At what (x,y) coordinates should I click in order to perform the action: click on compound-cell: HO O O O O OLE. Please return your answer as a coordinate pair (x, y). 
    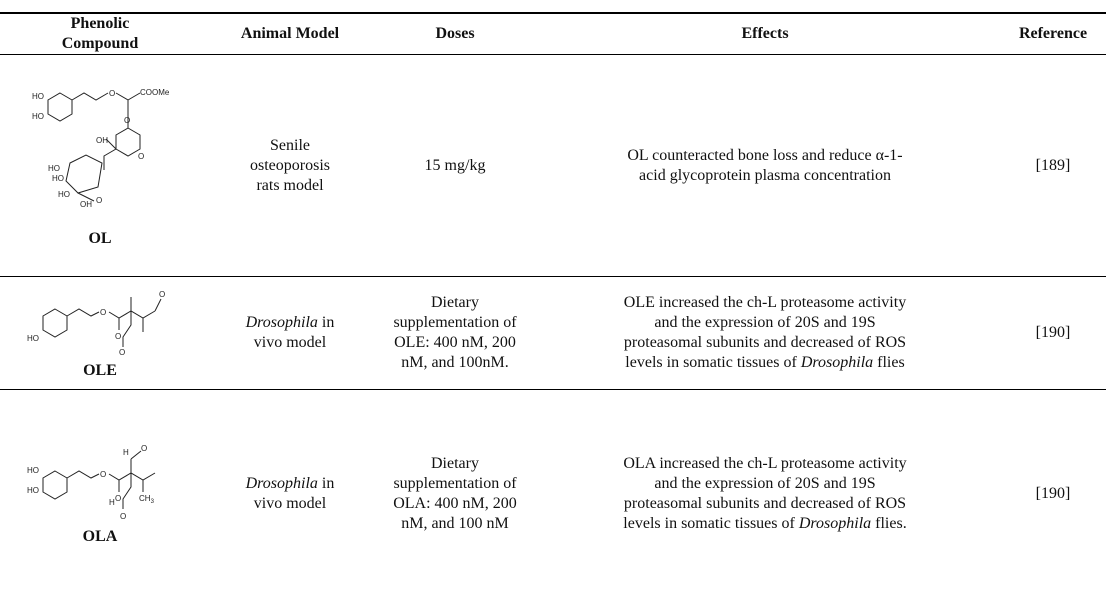
    Looking at the image, I should click on (100, 333).